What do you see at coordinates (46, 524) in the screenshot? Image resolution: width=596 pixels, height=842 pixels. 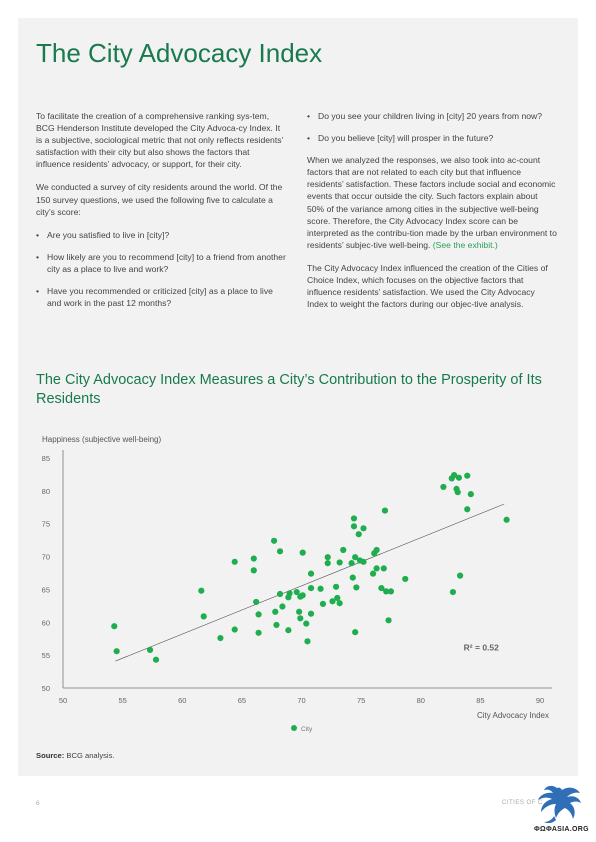 I see `y-tick-label: 75` at bounding box center [46, 524].